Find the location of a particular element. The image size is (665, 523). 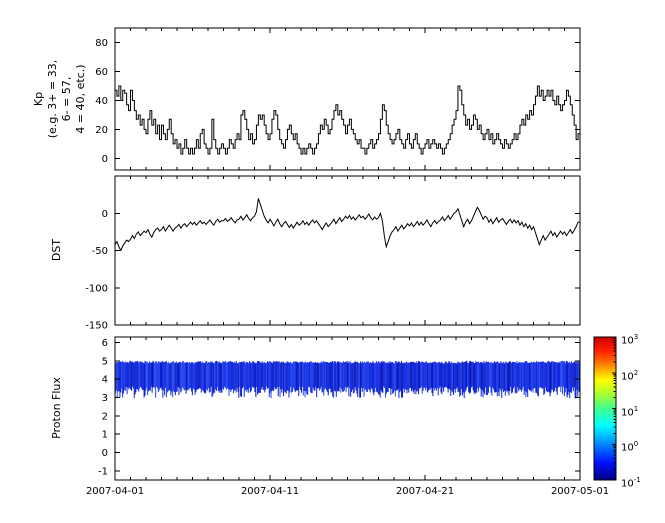

colorbar-tick-label: 10¹ is located at coordinates (629, 411).